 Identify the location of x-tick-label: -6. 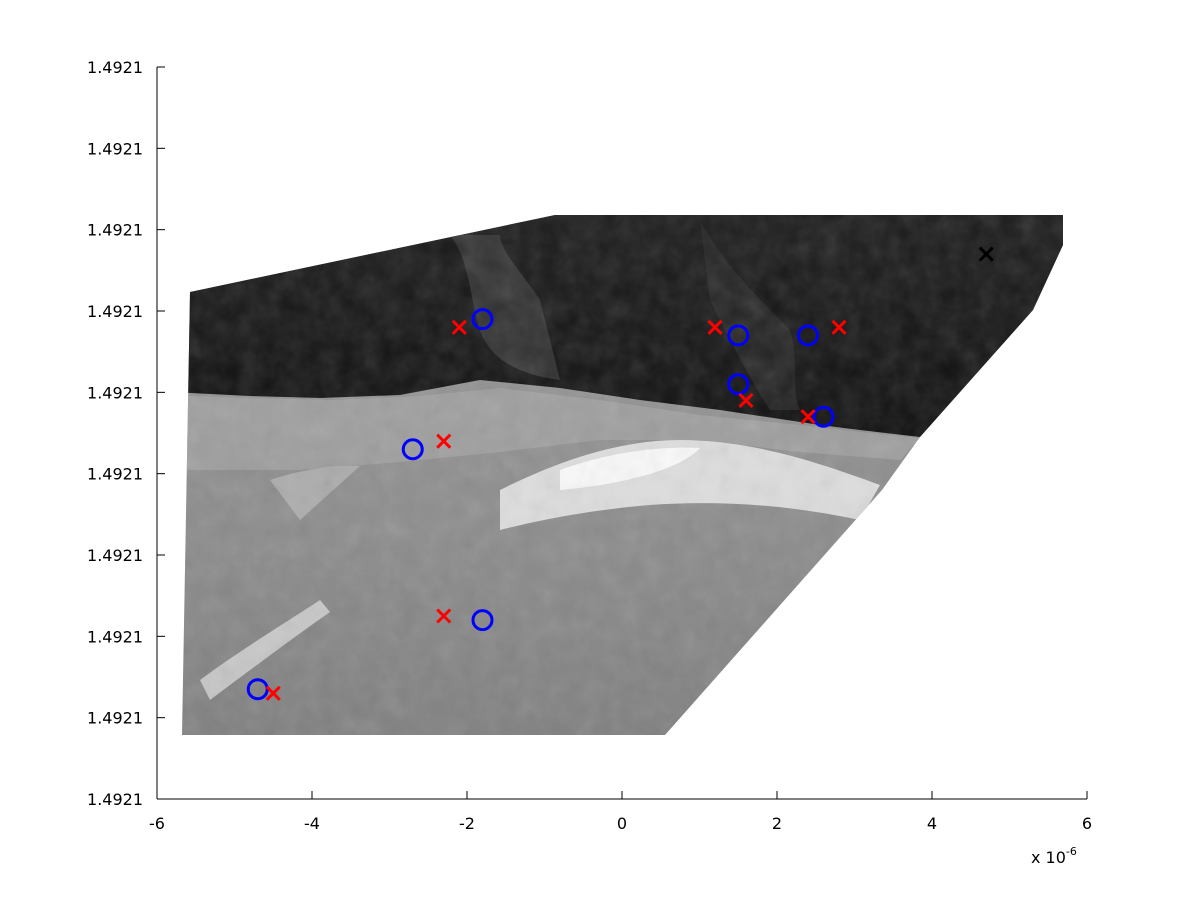
(157, 823).